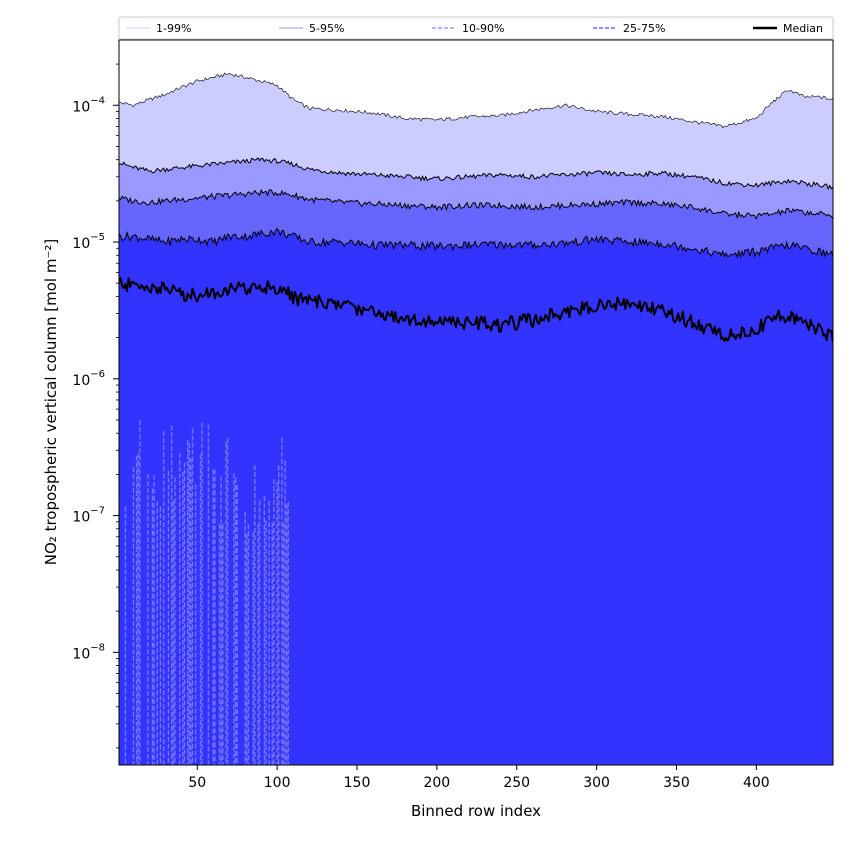 This screenshot has height=850, width=850. What do you see at coordinates (756, 783) in the screenshot?
I see `x-tick-label: 400` at bounding box center [756, 783].